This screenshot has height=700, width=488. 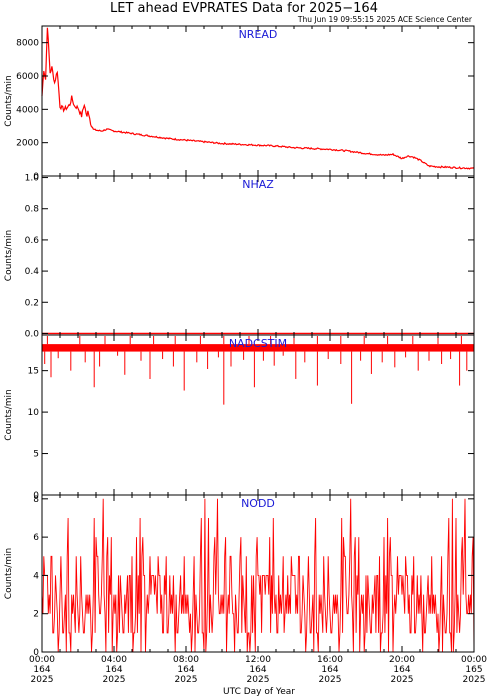 I want to click on x-tick-time: 20:00, so click(x=402, y=660).